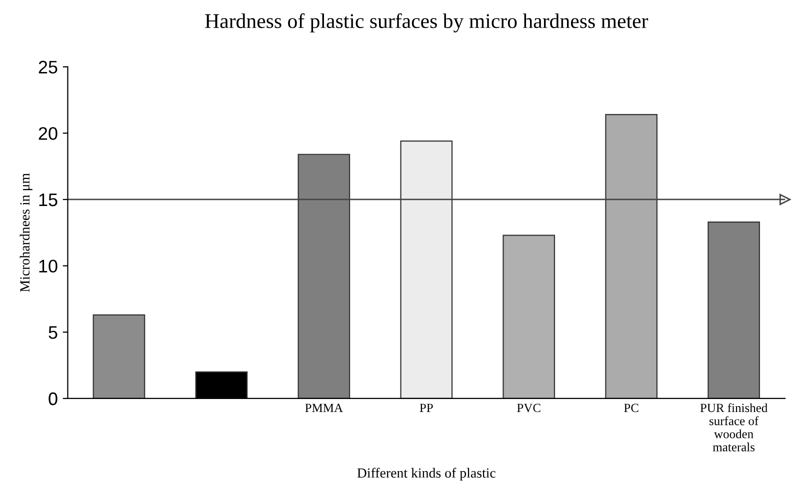 The image size is (797, 495). Describe the element at coordinates (48, 133) in the screenshot. I see `y-tick-label: 20` at that location.